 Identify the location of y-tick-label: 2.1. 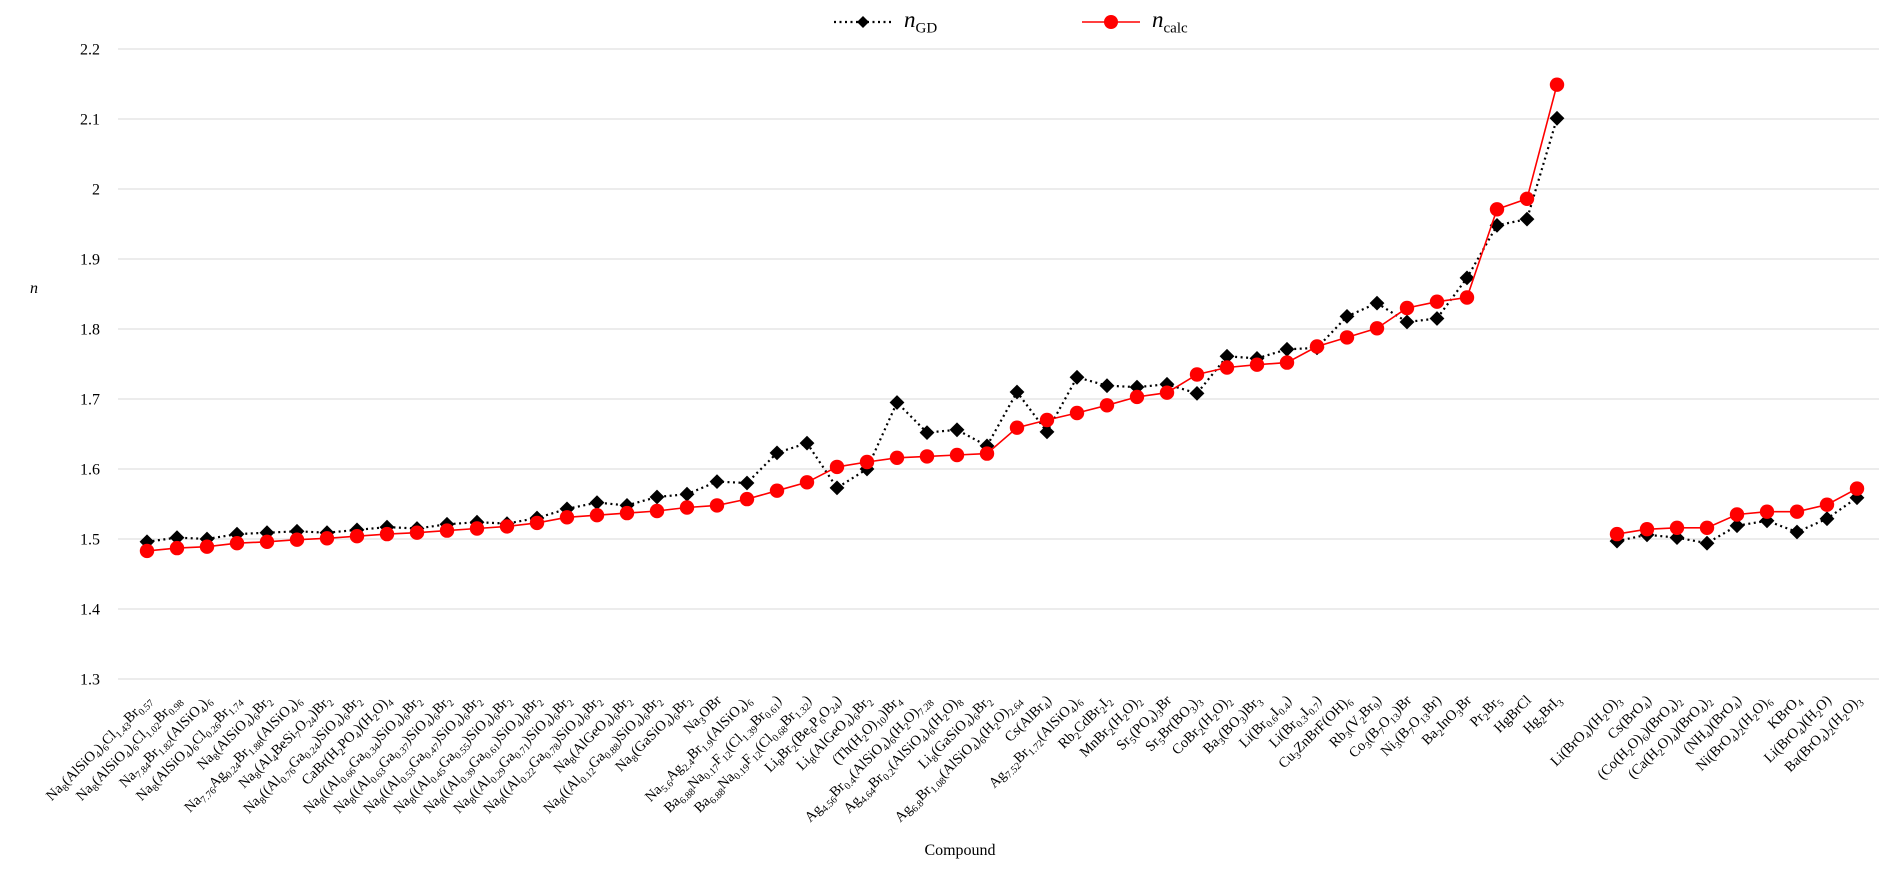
(90, 120).